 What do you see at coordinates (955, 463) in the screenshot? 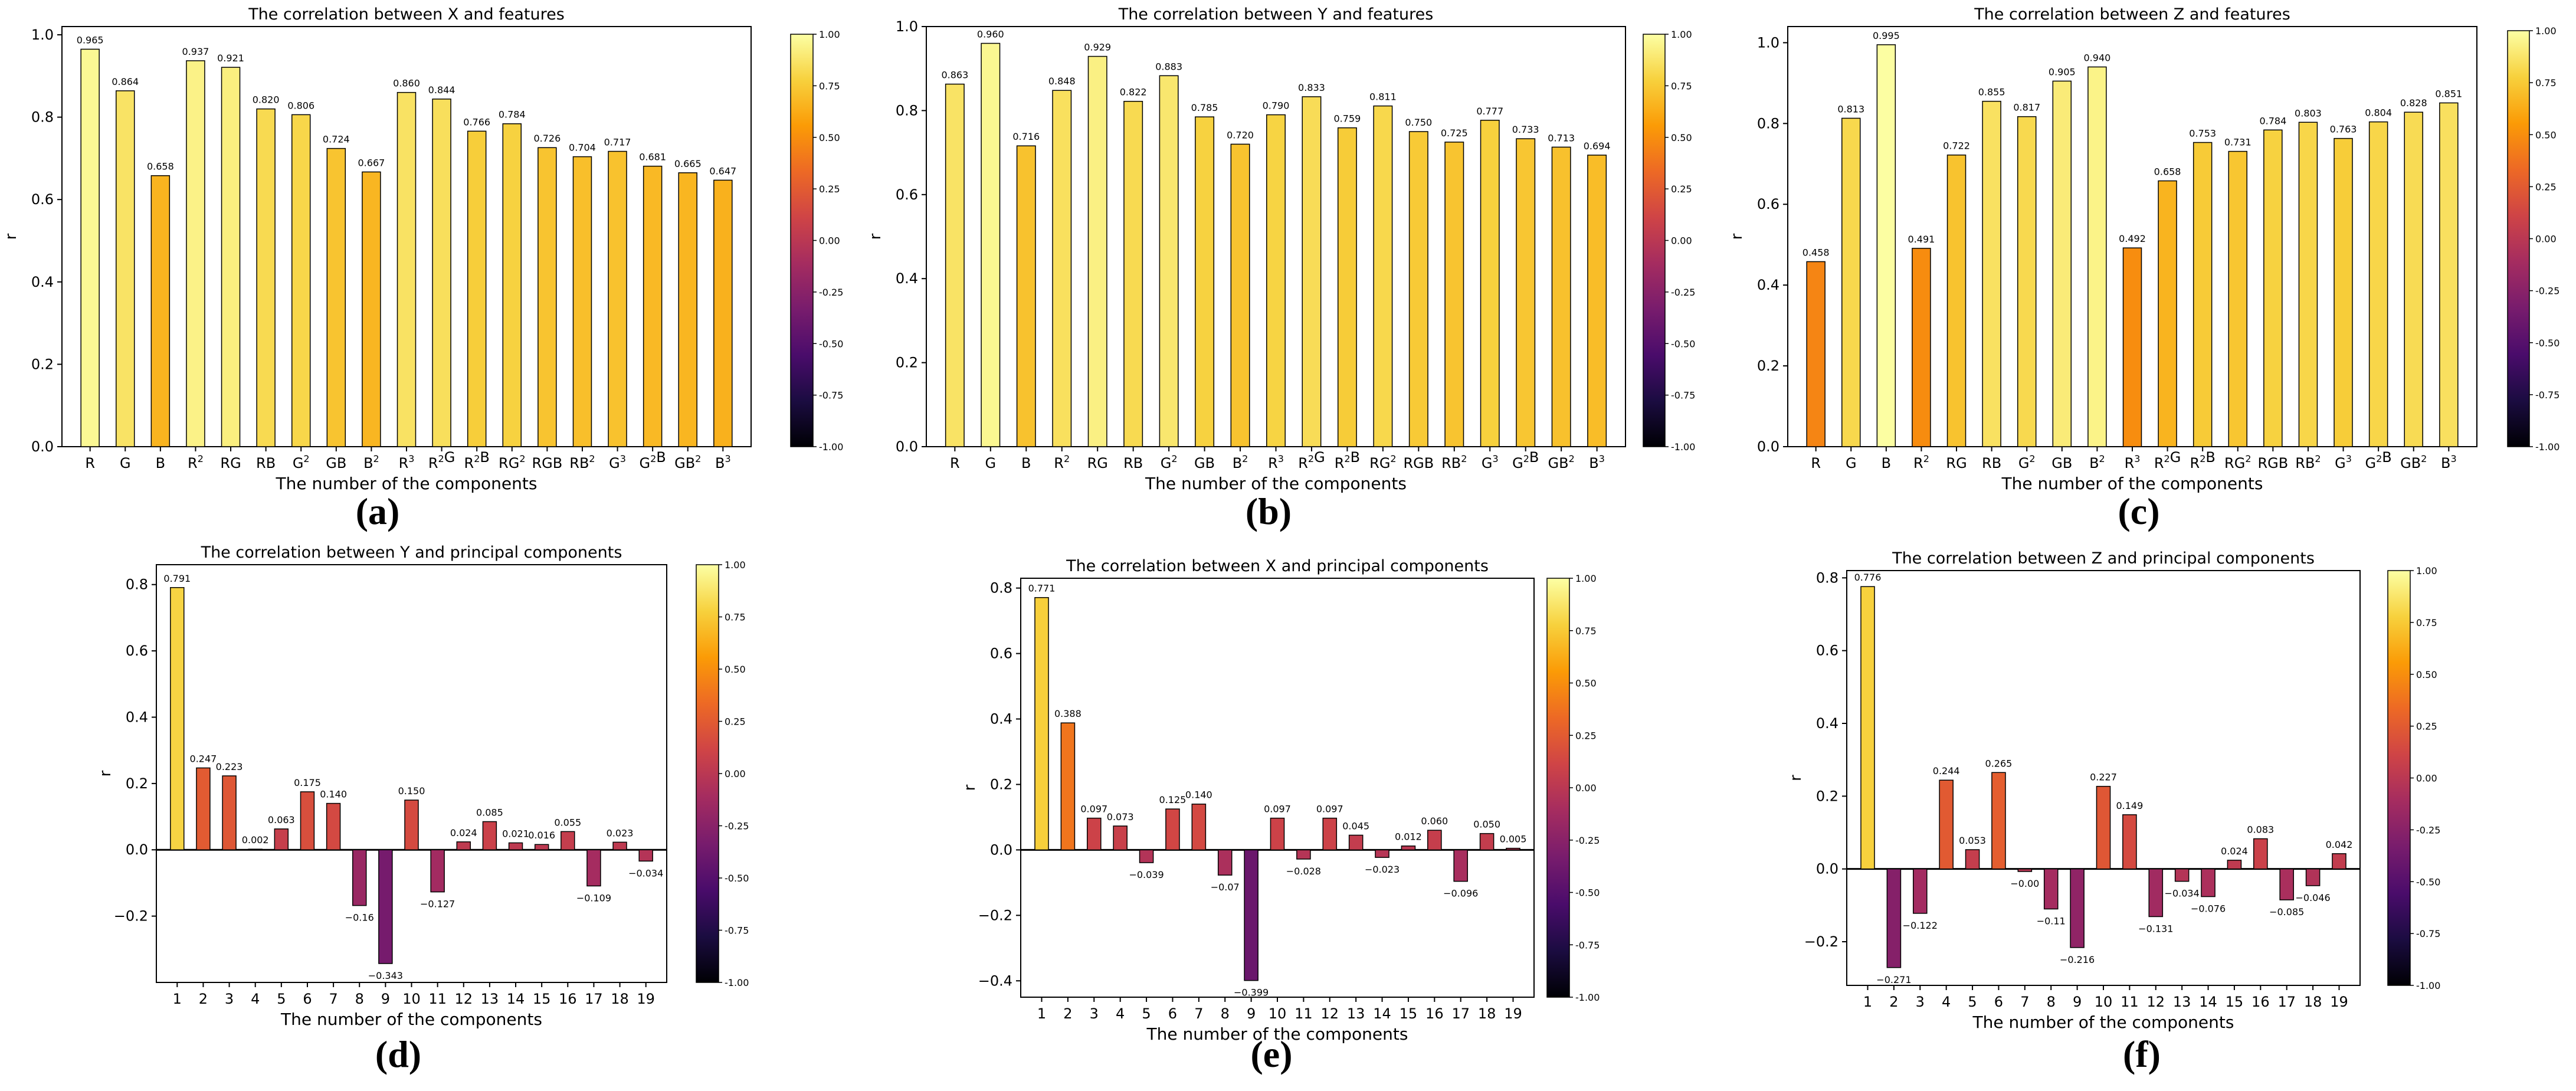
I see `x-tick-label: R` at bounding box center [955, 463].